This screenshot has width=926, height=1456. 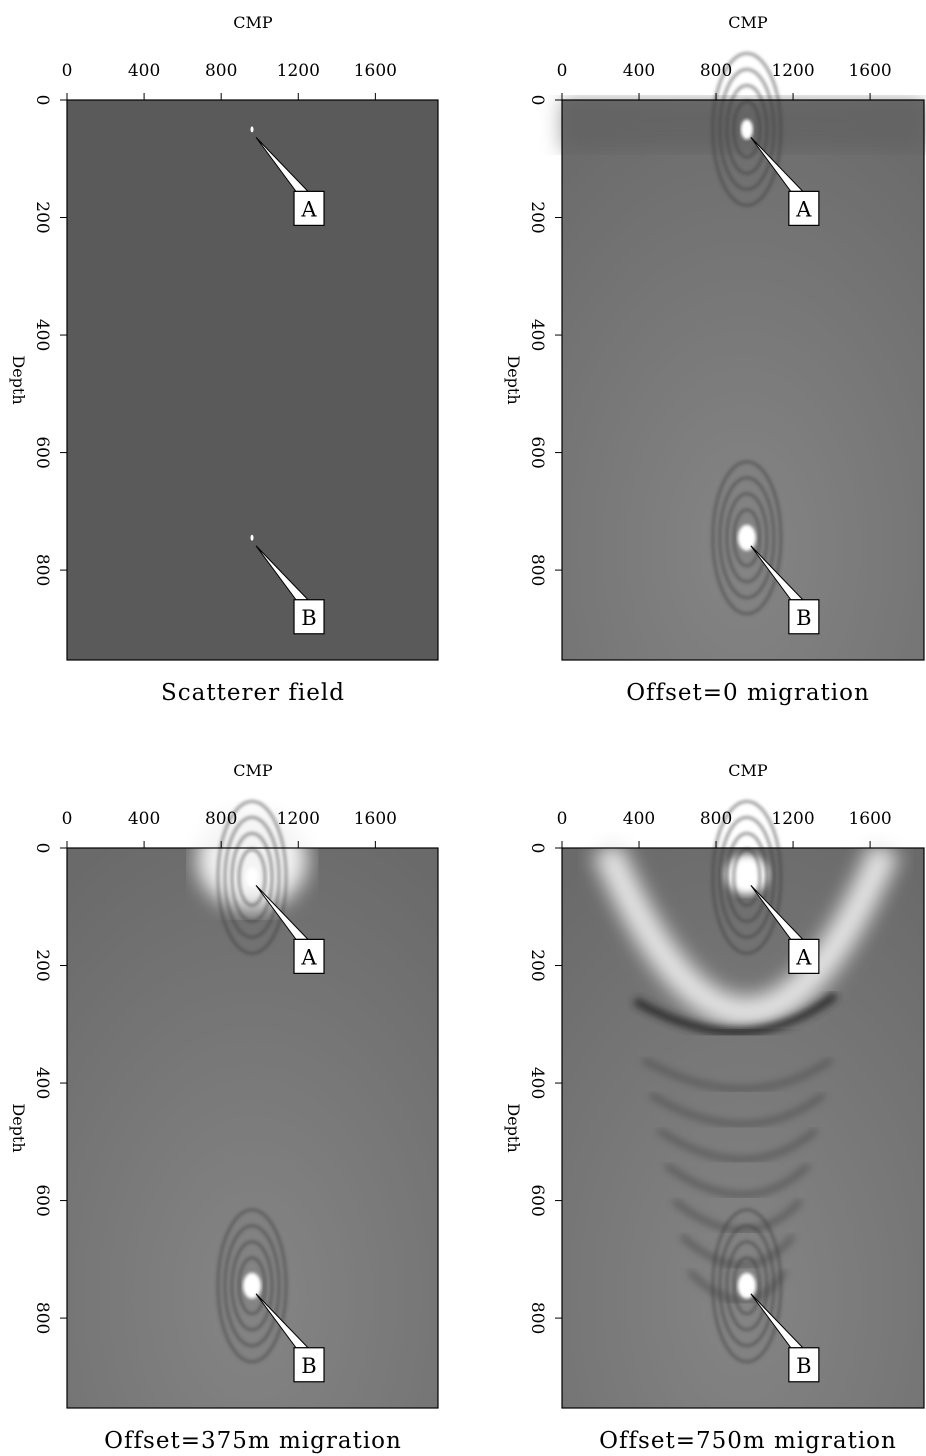 What do you see at coordinates (748, 1441) in the screenshot?
I see `caption: Offset=750m migration` at bounding box center [748, 1441].